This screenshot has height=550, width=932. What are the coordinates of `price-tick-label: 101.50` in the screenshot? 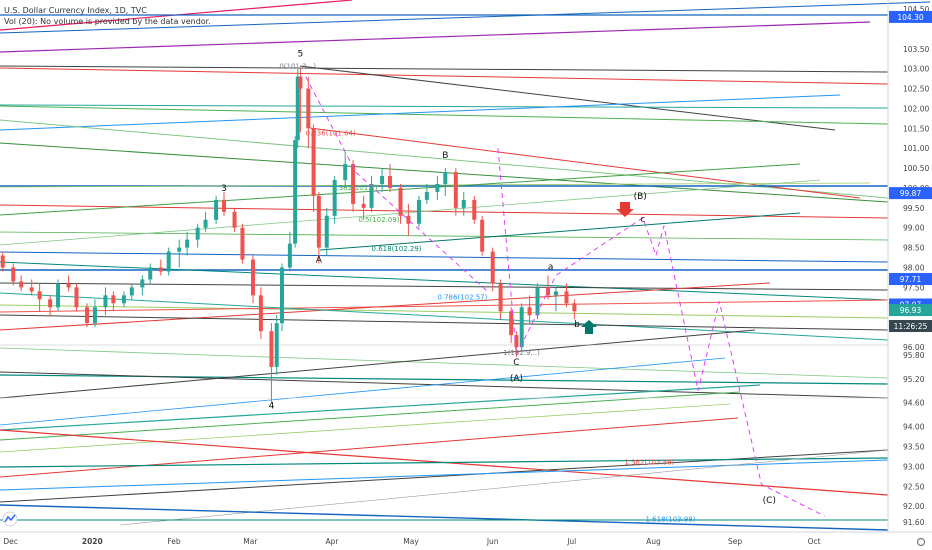 It's located at (916, 128).